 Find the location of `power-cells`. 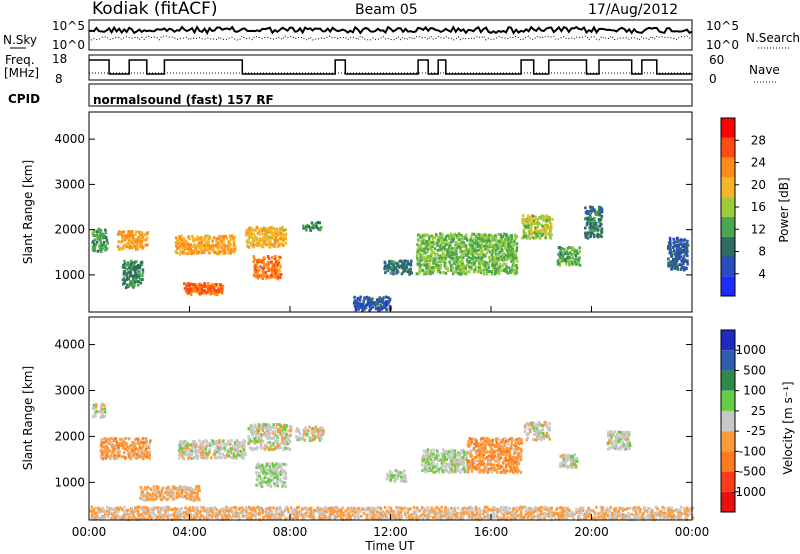

power-cells is located at coordinates (390, 259).